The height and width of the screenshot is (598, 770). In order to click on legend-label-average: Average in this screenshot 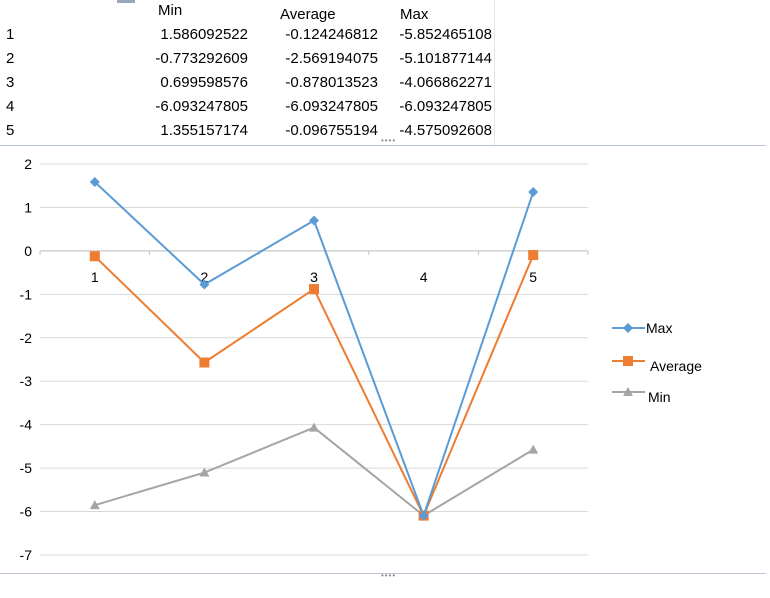, I will do `click(676, 366)`.